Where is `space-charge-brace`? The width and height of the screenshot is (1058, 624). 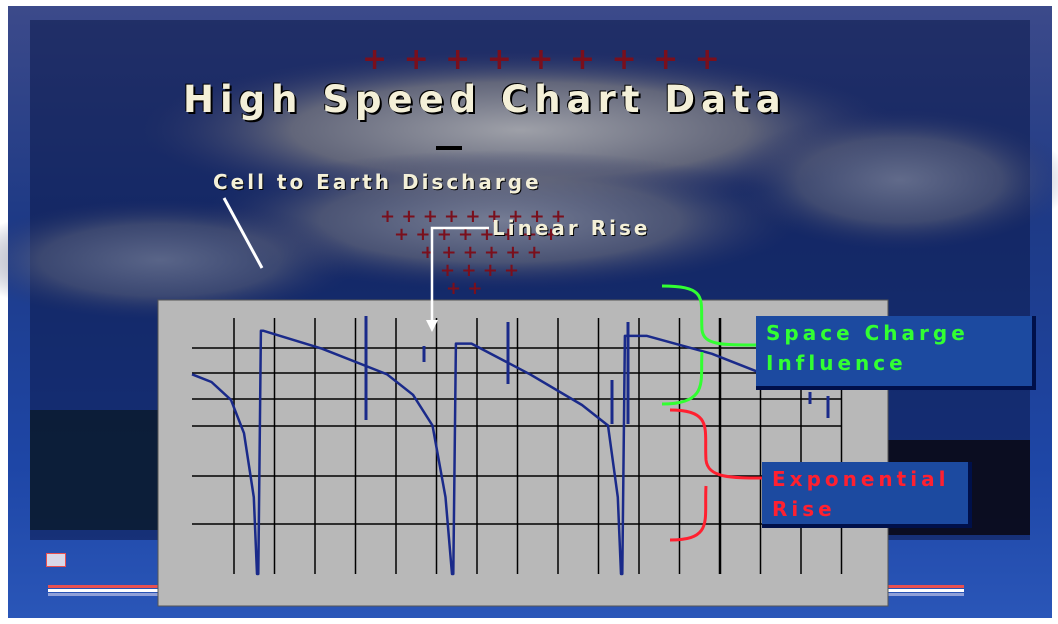 space-charge-brace is located at coordinates (711, 345).